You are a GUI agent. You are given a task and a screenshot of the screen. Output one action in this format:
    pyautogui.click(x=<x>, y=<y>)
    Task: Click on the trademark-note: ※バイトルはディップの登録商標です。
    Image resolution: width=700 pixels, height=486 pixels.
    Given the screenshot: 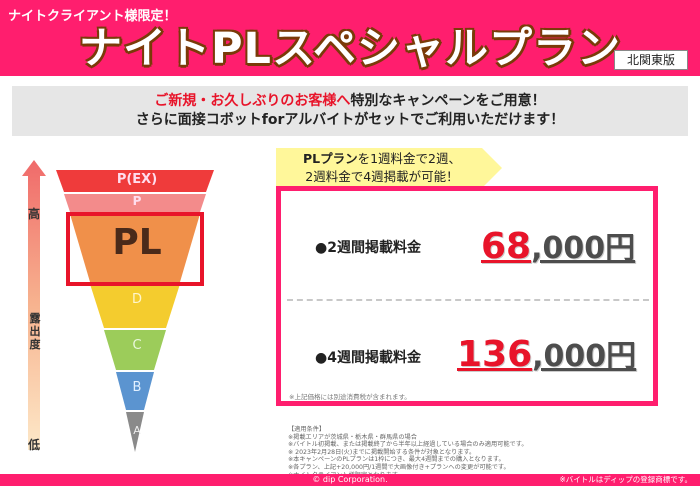 What is the action you would take?
    pyautogui.click(x=625, y=479)
    